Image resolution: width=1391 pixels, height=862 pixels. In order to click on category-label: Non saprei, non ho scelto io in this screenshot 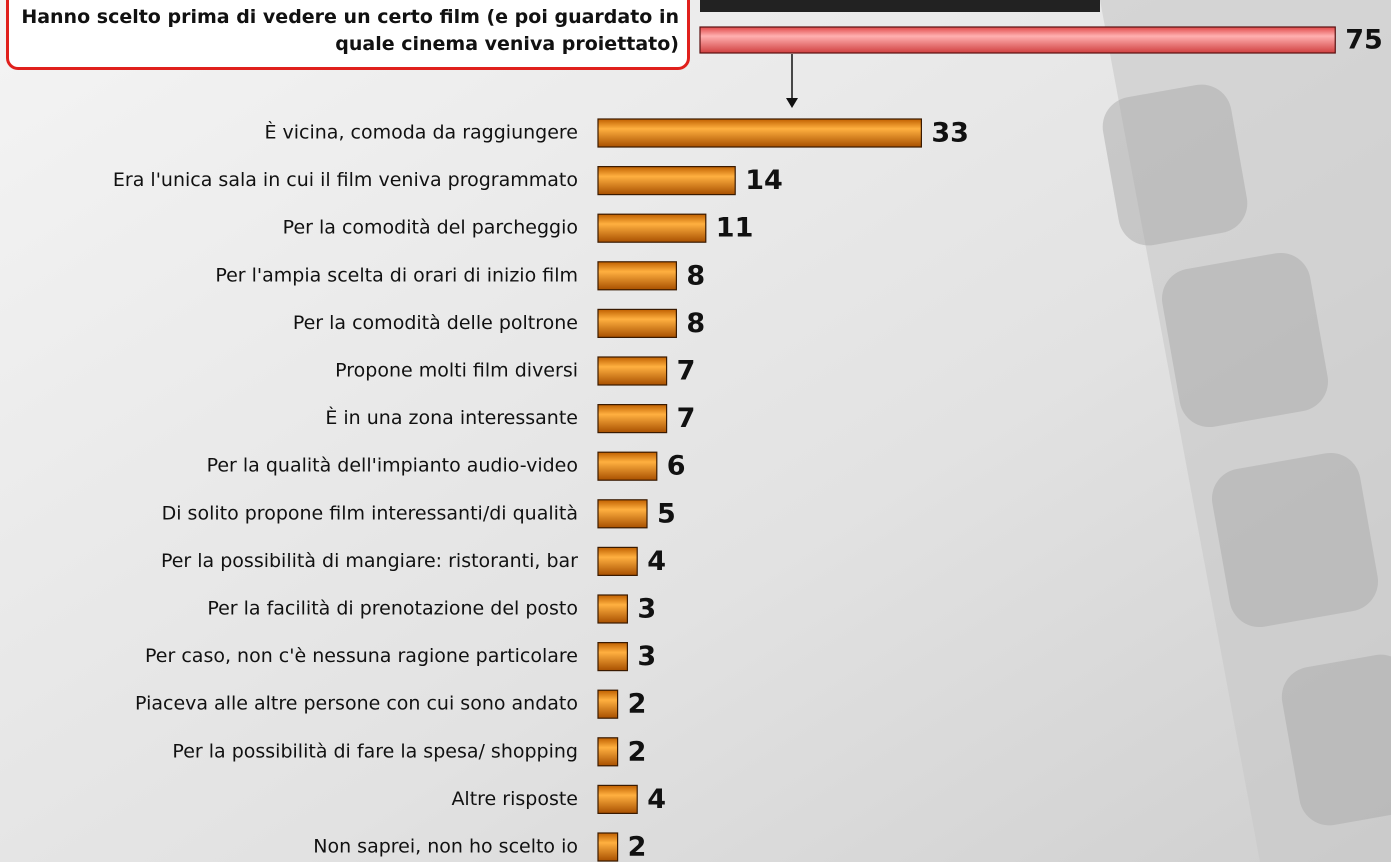, I will do `click(445, 847)`.